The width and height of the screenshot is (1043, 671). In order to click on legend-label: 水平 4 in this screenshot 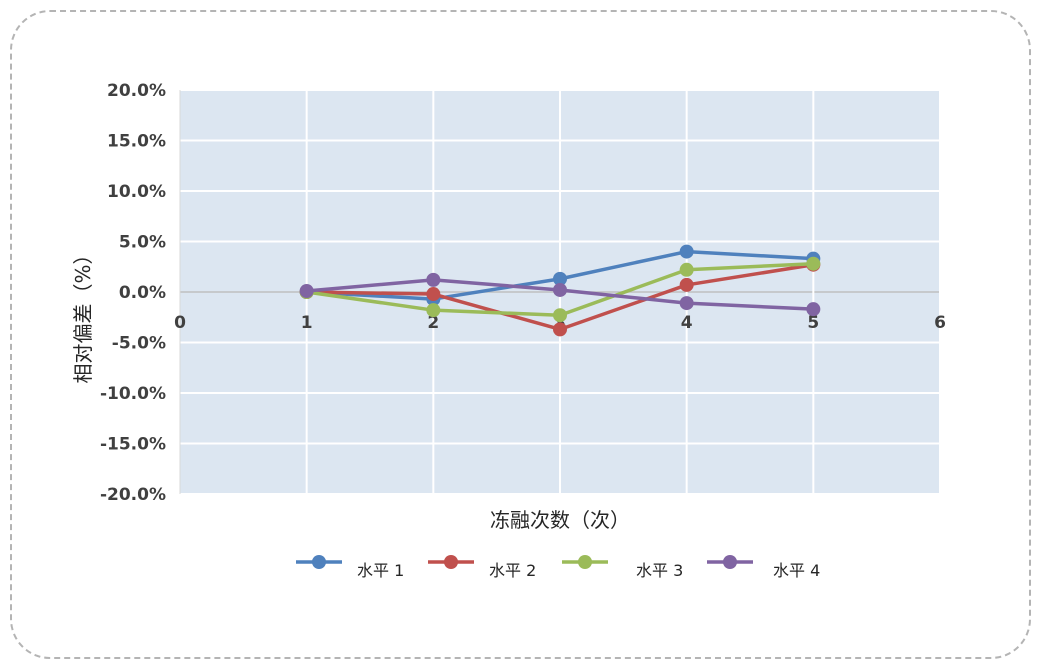, I will do `click(796, 570)`.